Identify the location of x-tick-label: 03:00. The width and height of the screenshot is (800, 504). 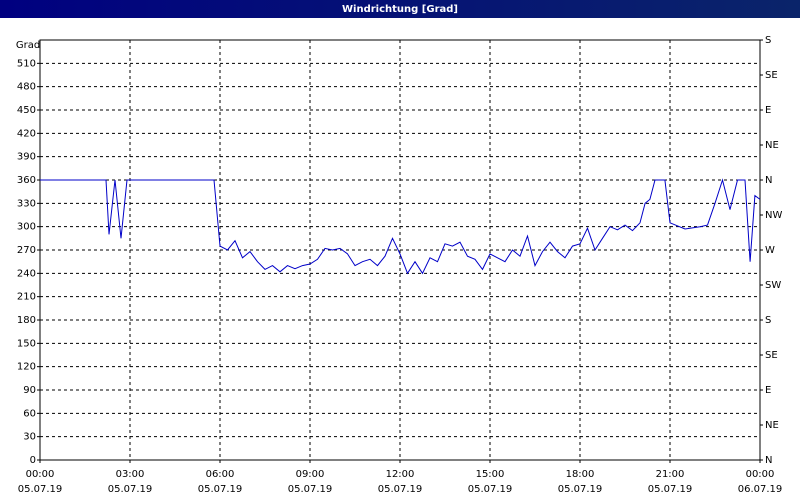
(130, 474).